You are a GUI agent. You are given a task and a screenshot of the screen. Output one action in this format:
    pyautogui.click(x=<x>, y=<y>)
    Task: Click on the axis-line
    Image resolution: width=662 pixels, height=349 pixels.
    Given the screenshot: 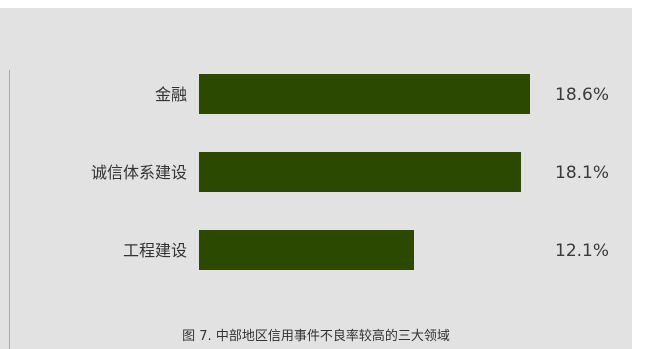 What is the action you would take?
    pyautogui.click(x=9, y=209)
    